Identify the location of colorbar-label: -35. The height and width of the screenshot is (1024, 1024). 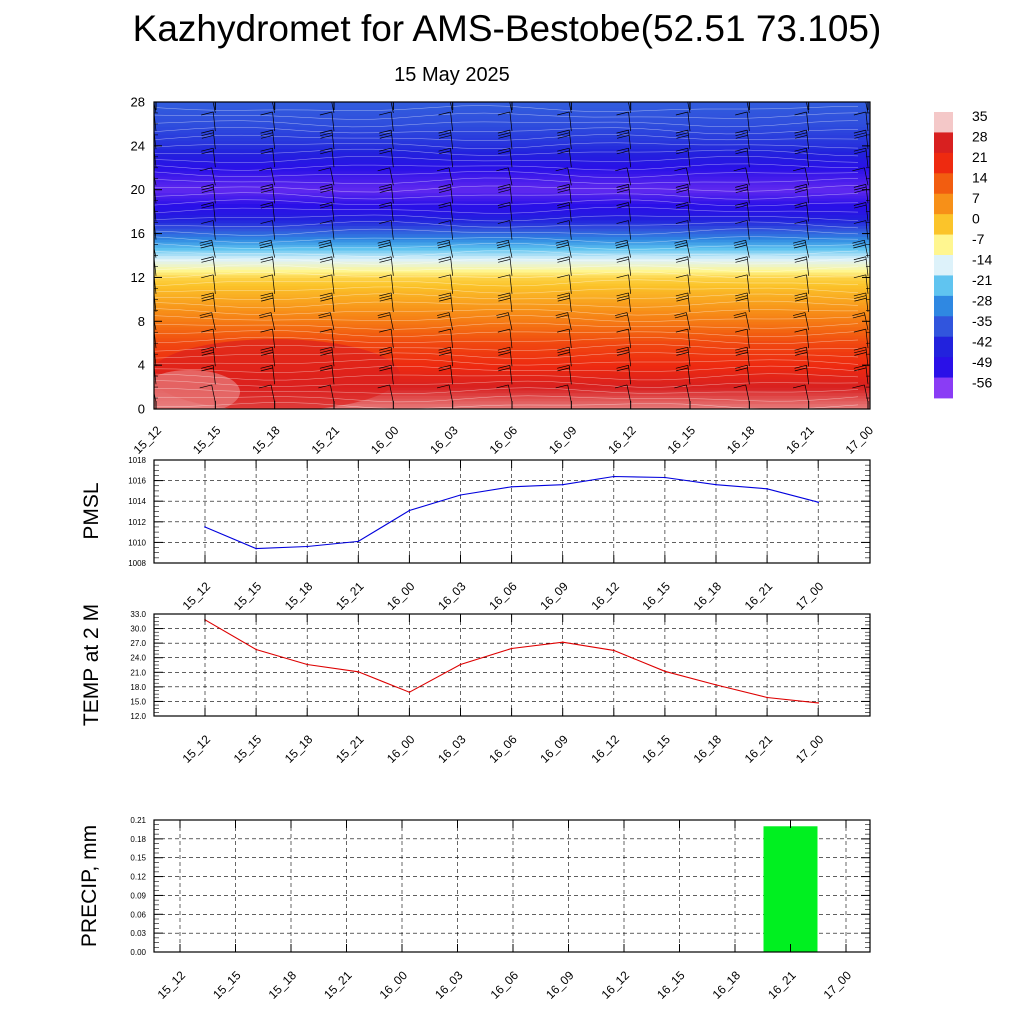
(982, 321).